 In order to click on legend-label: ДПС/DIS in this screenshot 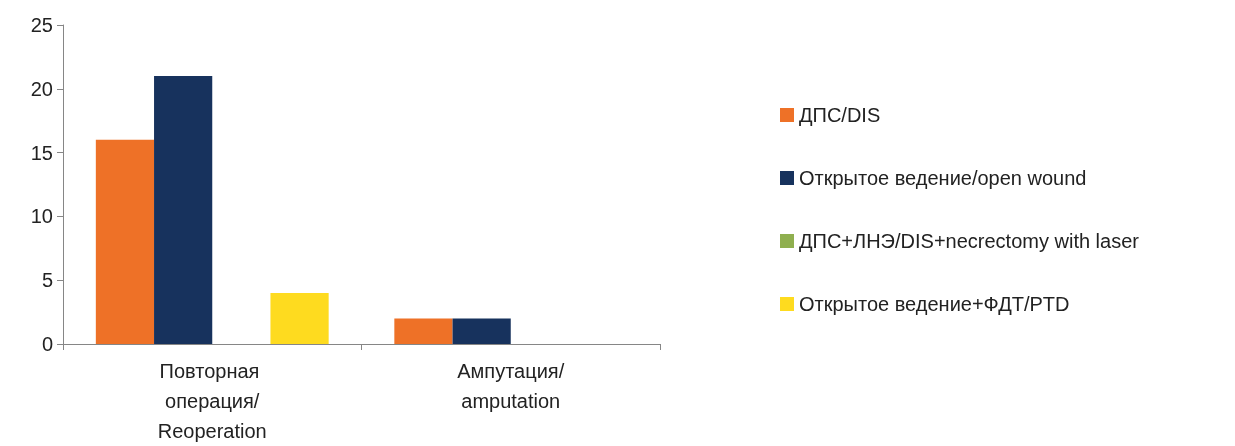, I will do `click(840, 115)`.